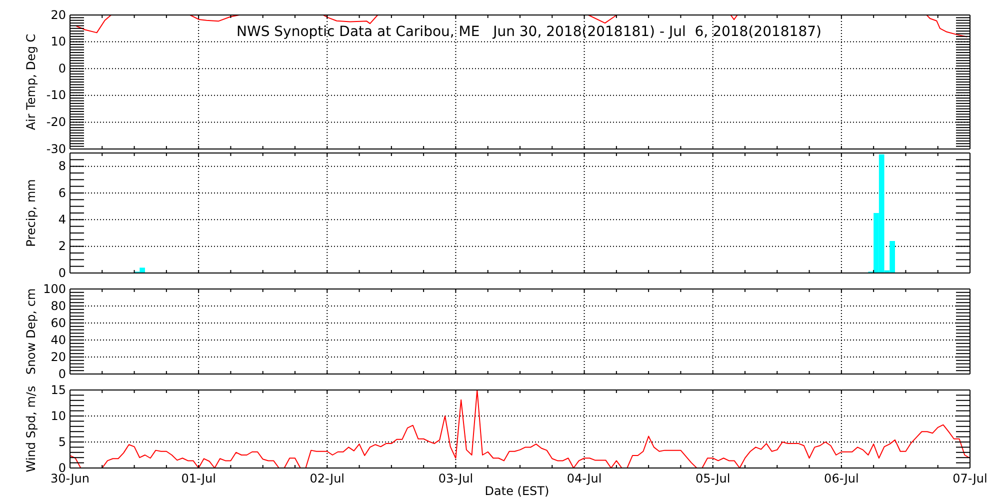  Describe the element at coordinates (58, 339) in the screenshot. I see `y-tick-label: 40` at that location.